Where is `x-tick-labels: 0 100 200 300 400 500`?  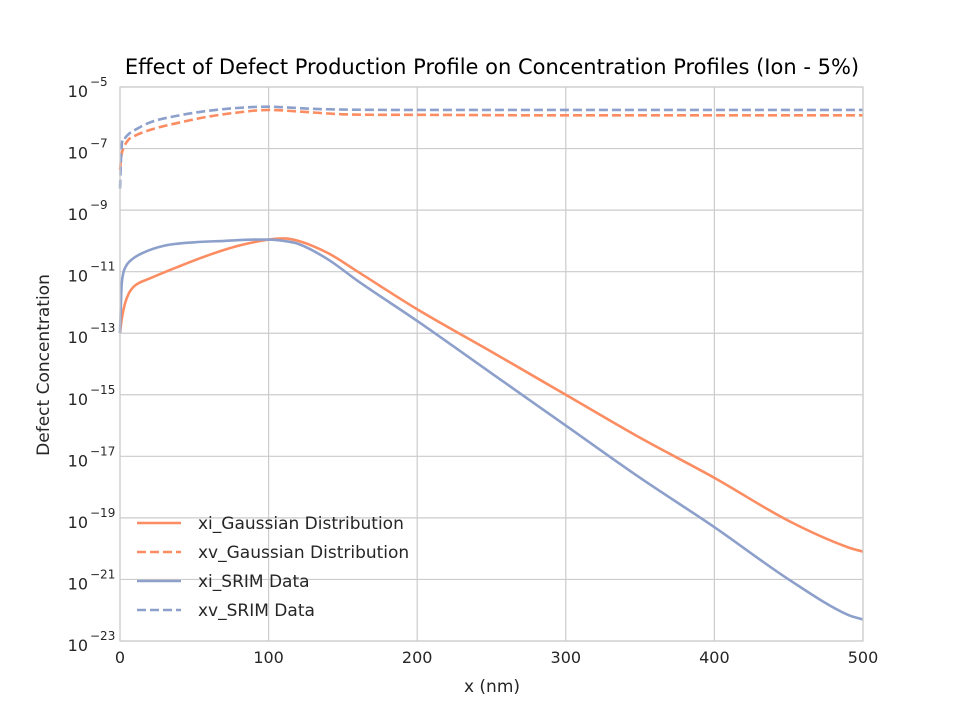
x-tick-labels: 0 100 200 300 400 500 is located at coordinates (496, 657).